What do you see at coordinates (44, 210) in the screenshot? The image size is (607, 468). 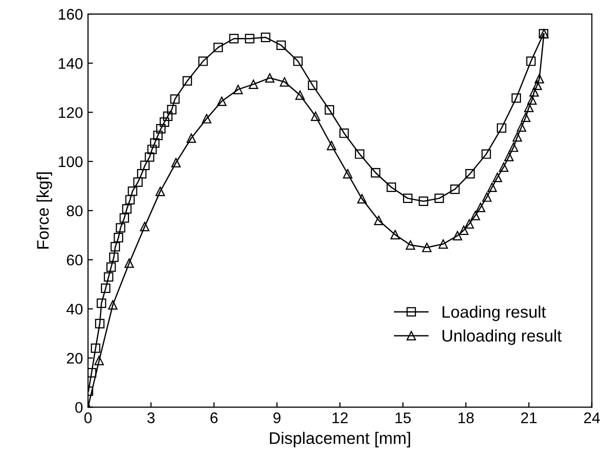 I see `y-axis-title: Force [kgf]` at bounding box center [44, 210].